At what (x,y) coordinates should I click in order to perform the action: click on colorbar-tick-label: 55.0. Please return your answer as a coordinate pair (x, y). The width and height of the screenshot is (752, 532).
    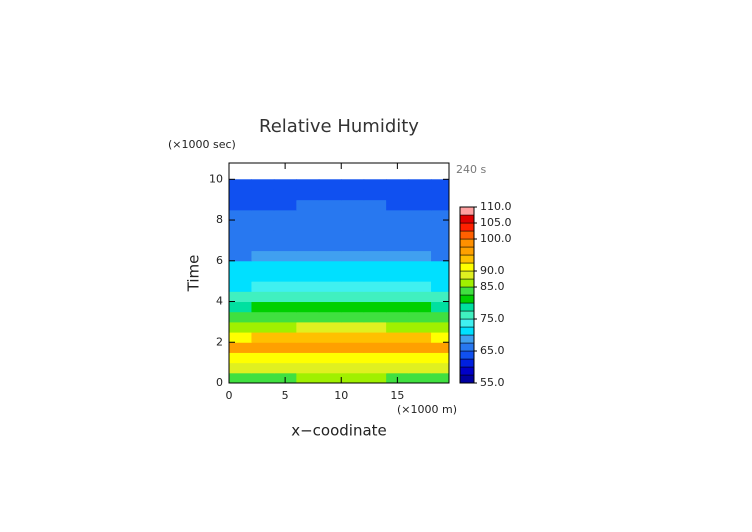
    Looking at the image, I should click on (492, 382).